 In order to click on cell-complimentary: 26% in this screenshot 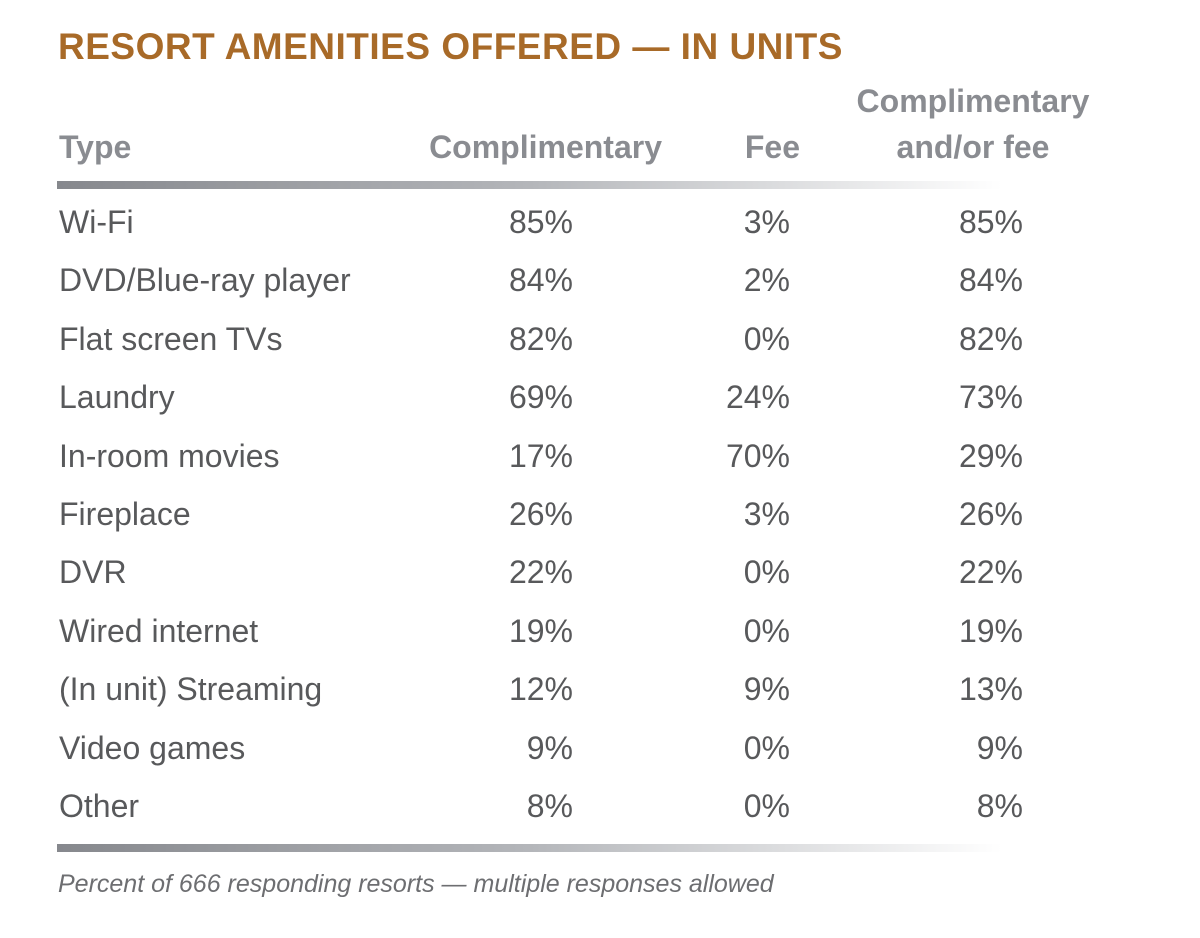, I will do `click(540, 514)`.